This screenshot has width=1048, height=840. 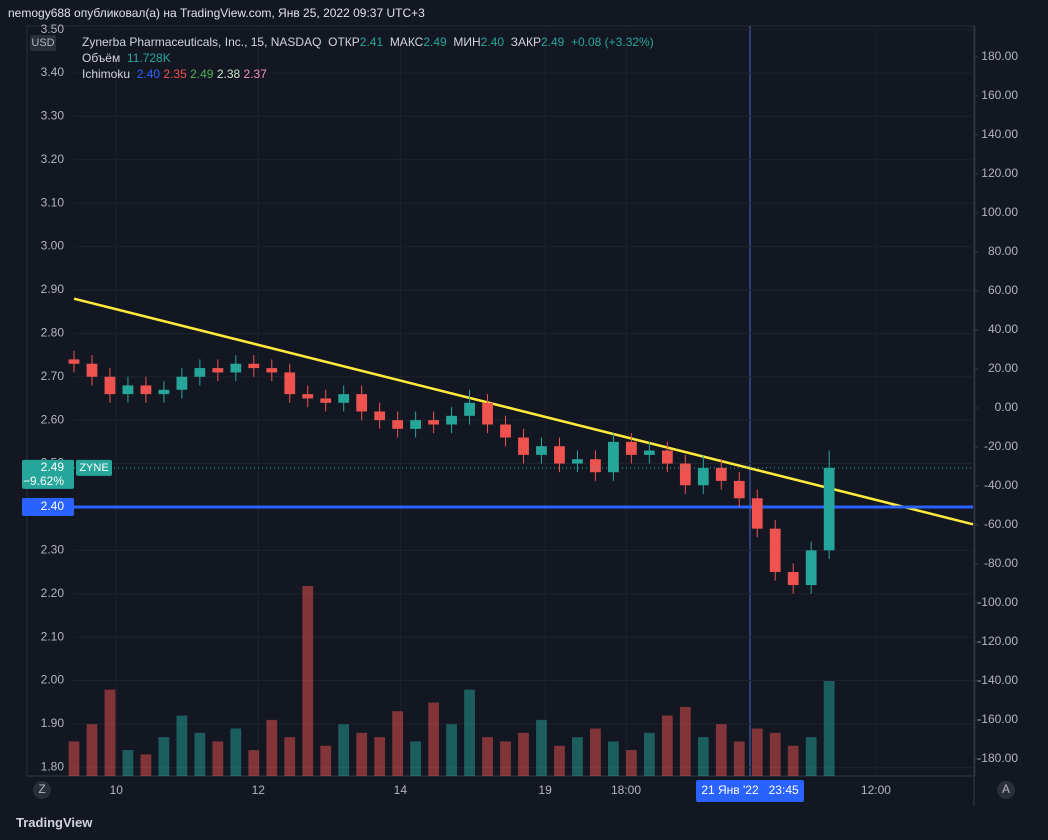 What do you see at coordinates (1001, 485) in the screenshot?
I see `y2-tick-label: -40.00` at bounding box center [1001, 485].